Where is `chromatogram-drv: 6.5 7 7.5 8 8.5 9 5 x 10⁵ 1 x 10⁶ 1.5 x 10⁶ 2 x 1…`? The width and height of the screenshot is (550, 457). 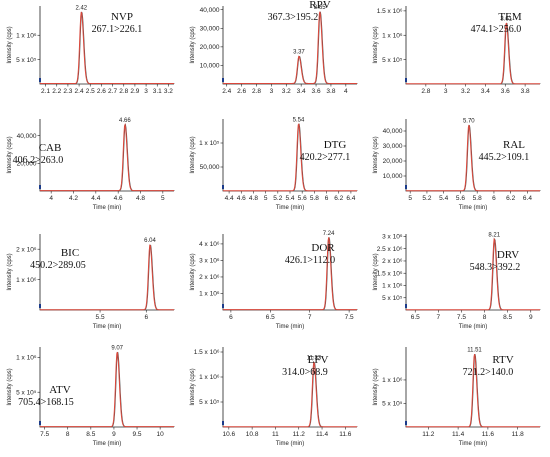
chromatogram-drv: 6.5 7 7.5 8 8.5 9 5 x 10⁵ 1 x 10⁶ 1.5 x 10⁶ 2 x 1… is located at coordinates (457, 281).